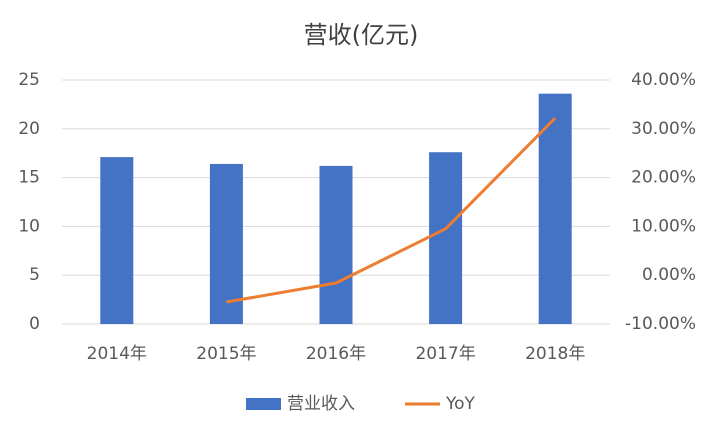 Image resolution: width=722 pixels, height=434 pixels. Describe the element at coordinates (445, 354) in the screenshot. I see `x-tick-label: 2017年` at that location.